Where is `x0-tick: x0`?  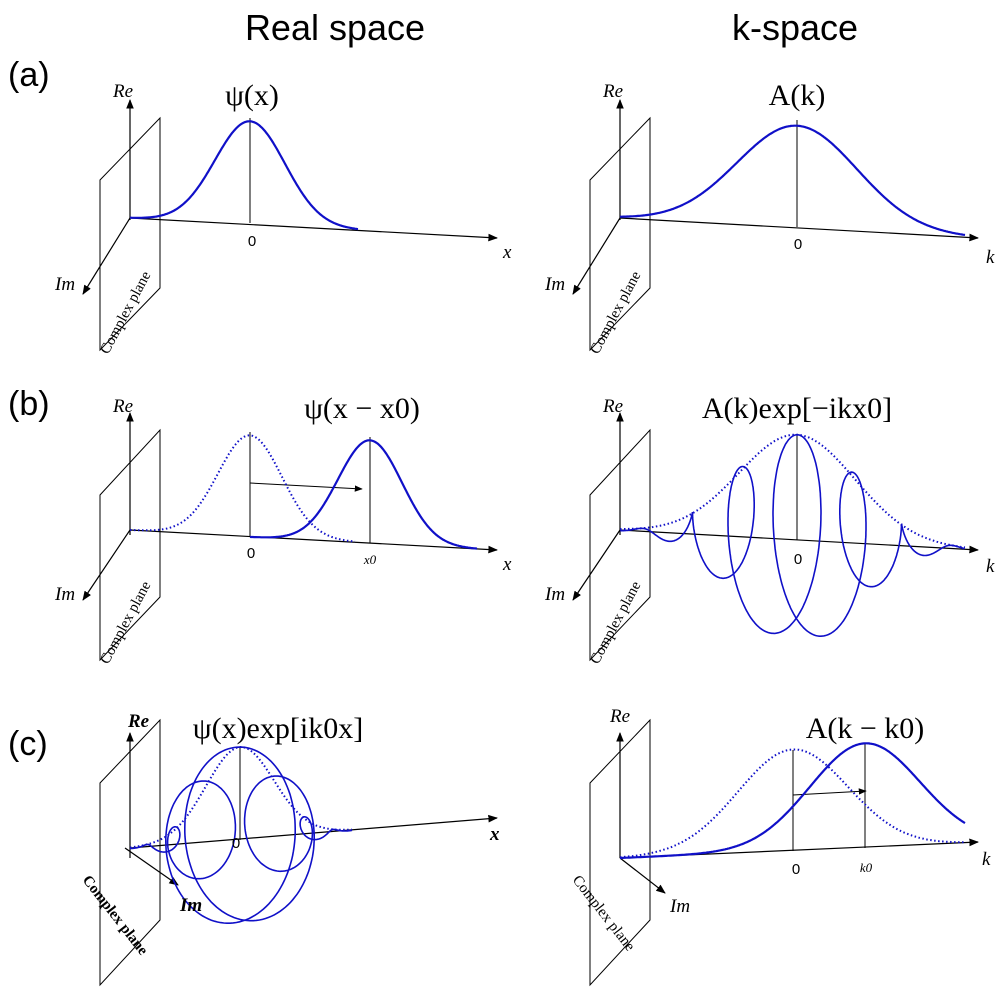
x0-tick: x0 is located at coordinates (370, 559).